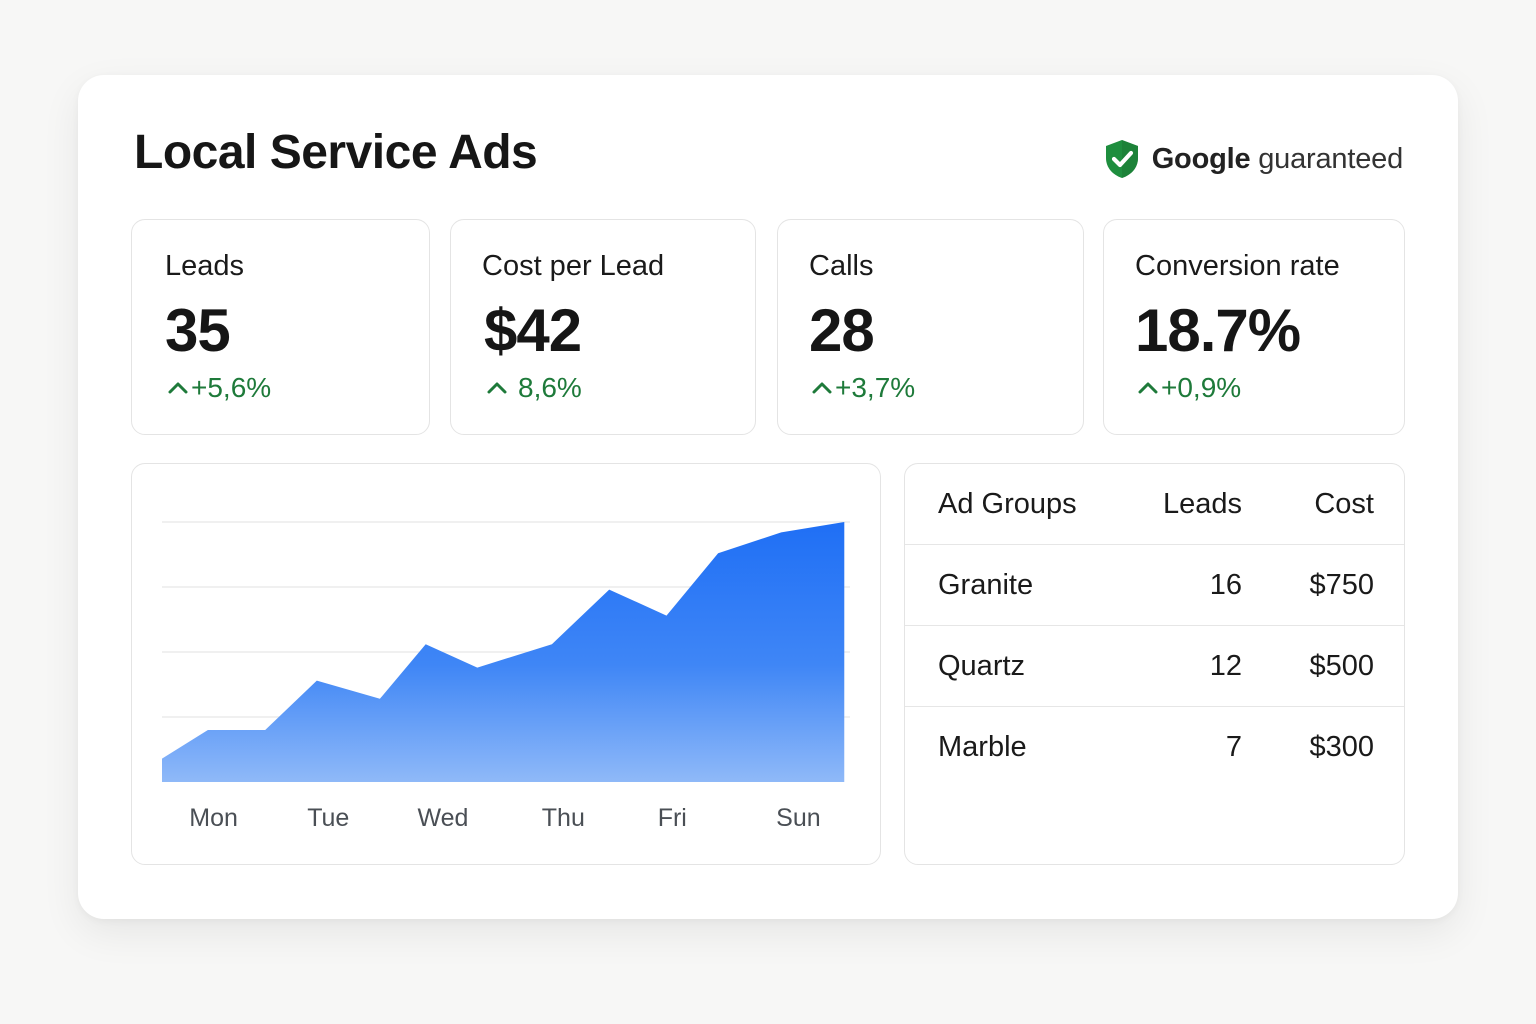 The image size is (1536, 1024). I want to click on kpi-value: $42, so click(533, 330).